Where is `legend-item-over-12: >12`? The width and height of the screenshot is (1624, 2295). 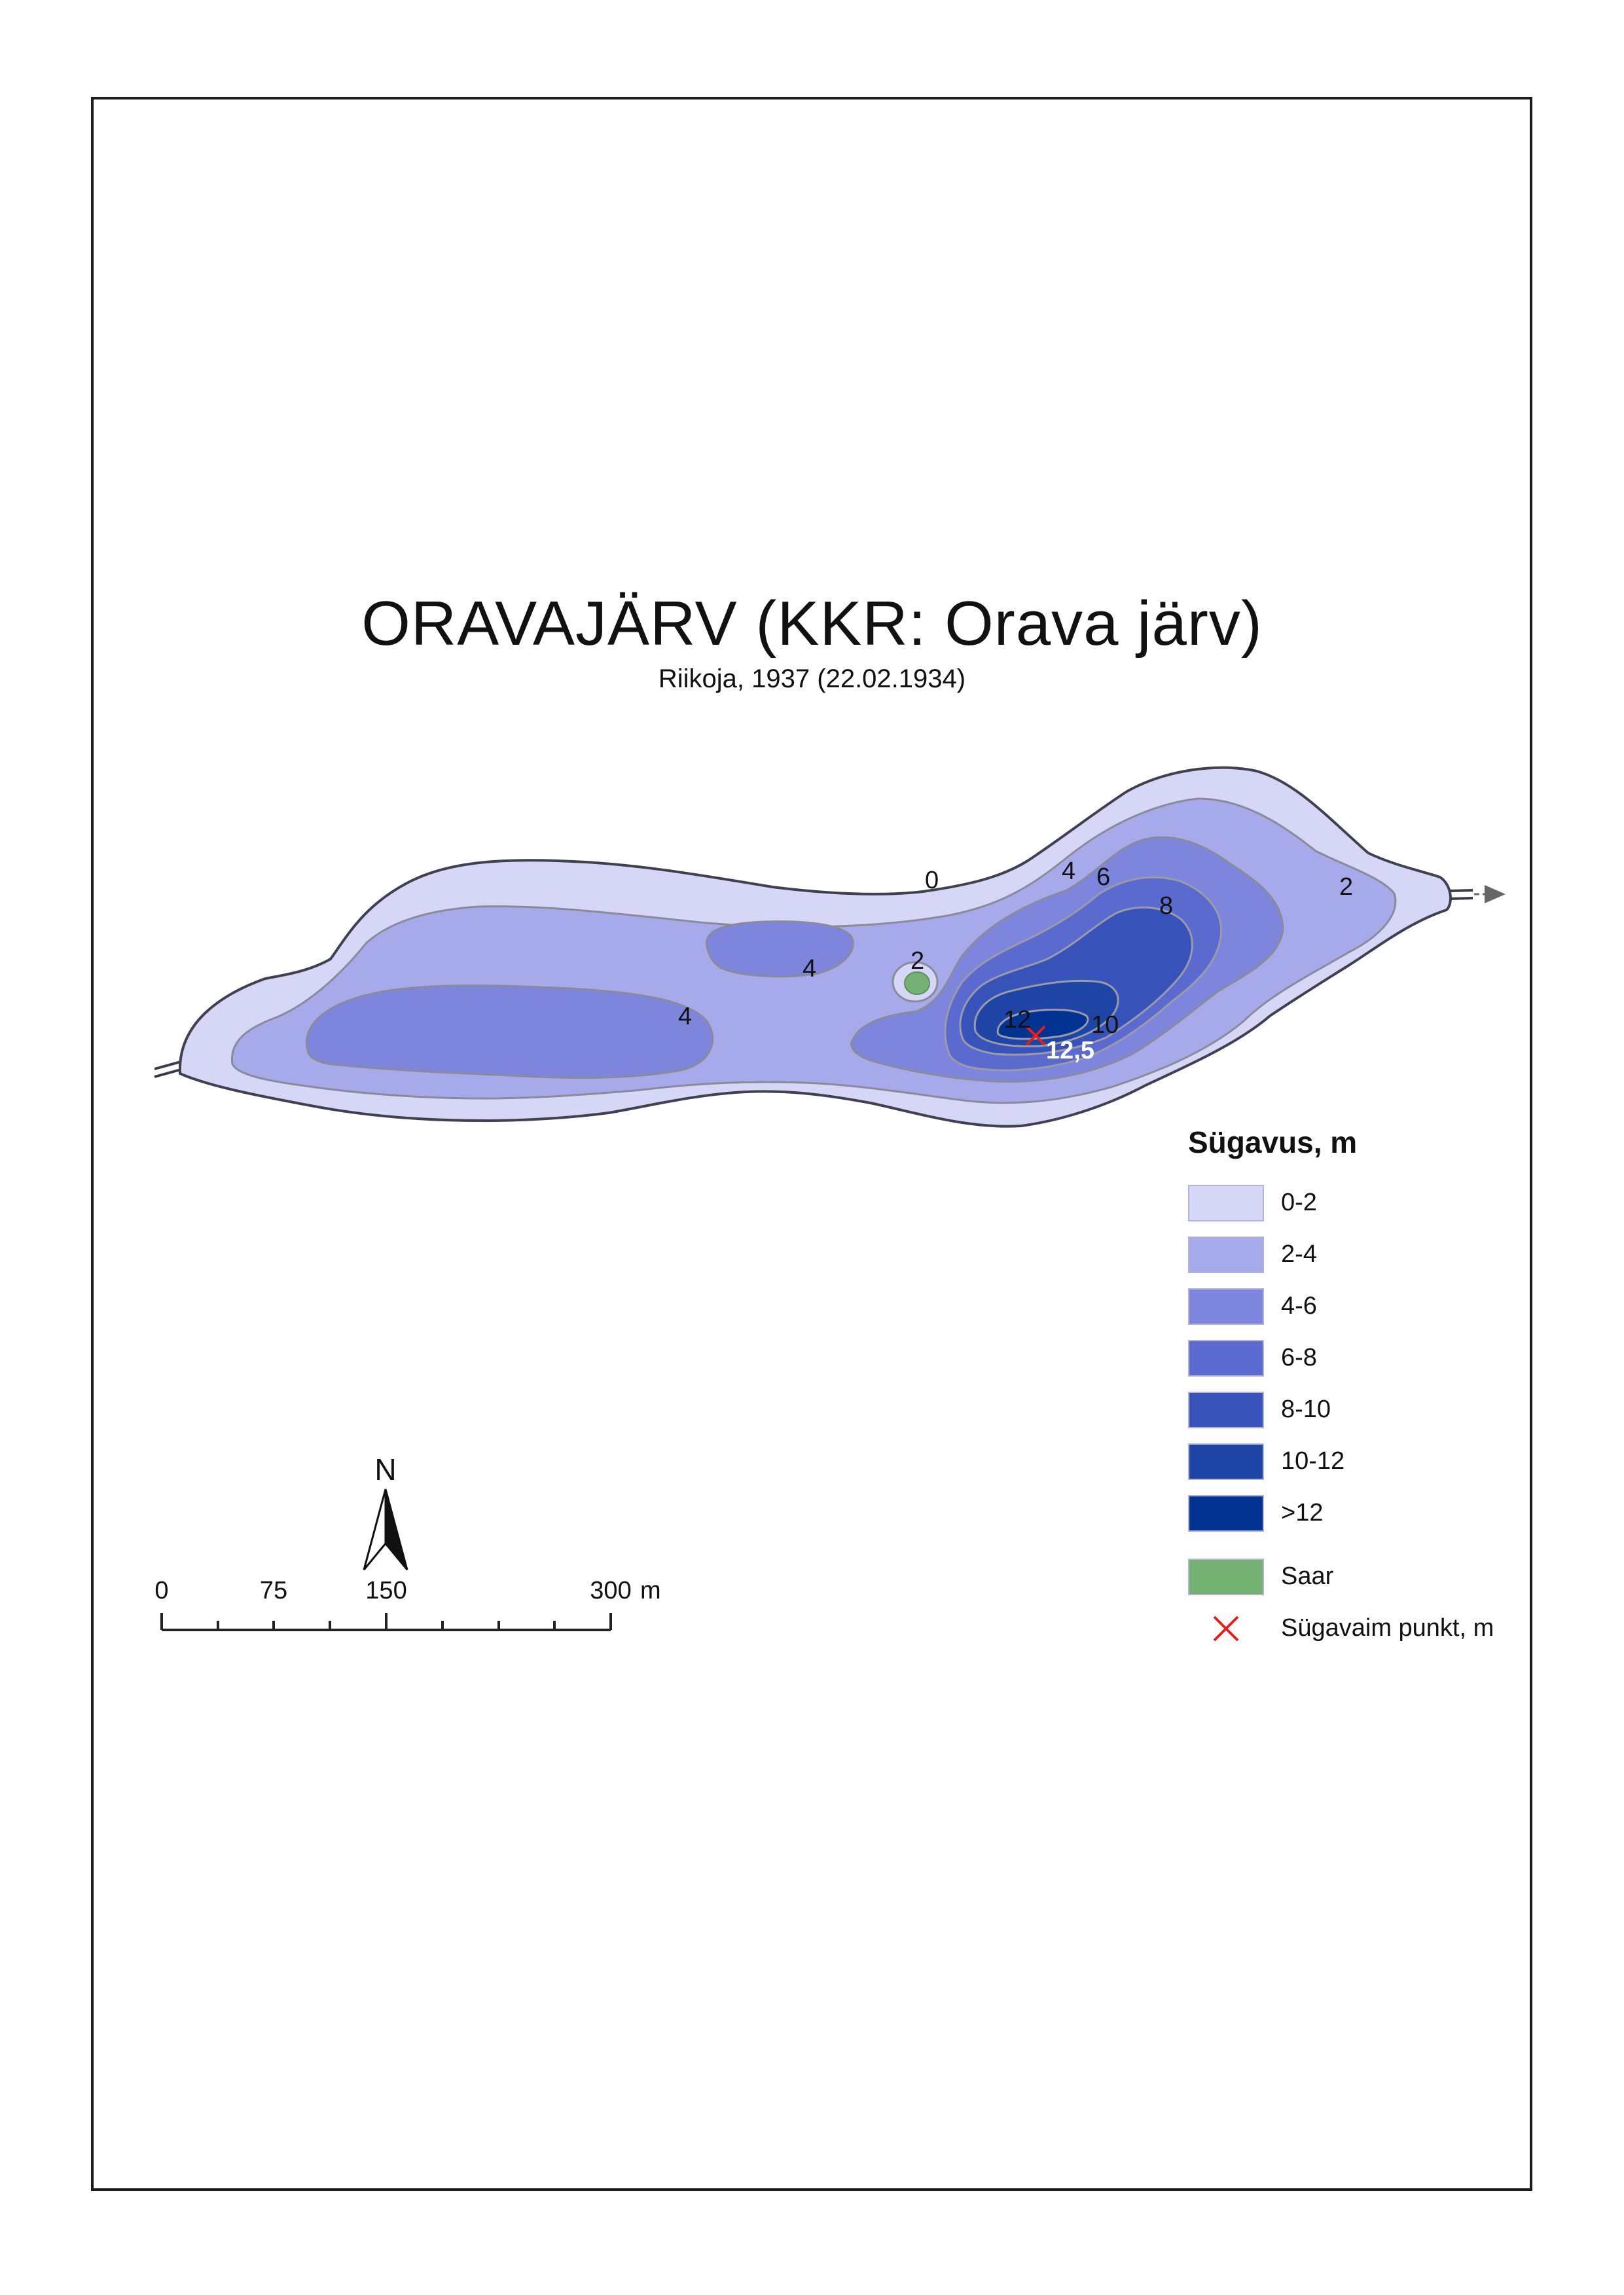 legend-item-over-12: >12 is located at coordinates (1341, 1513).